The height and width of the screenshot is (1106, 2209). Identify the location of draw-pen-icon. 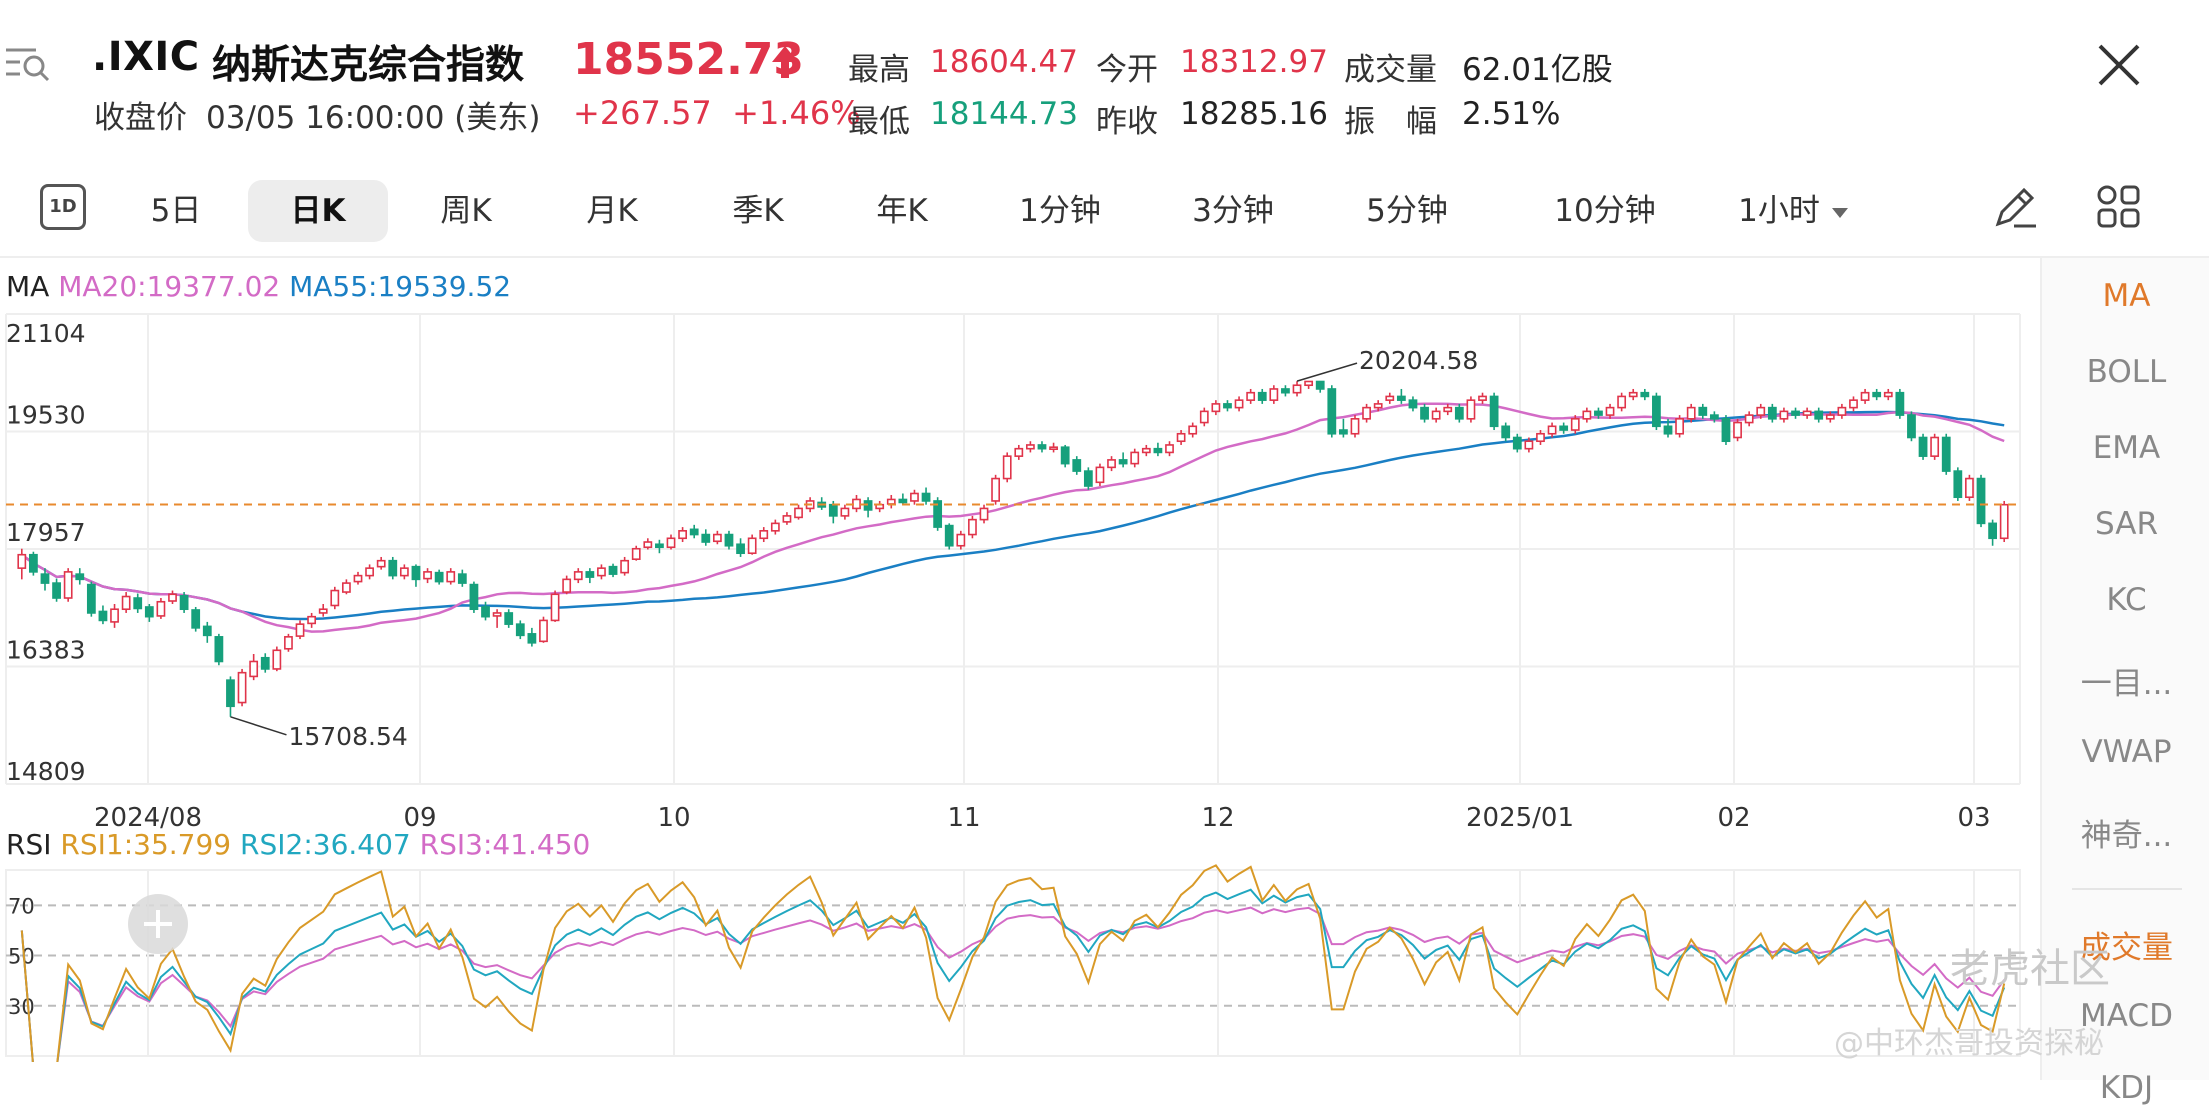
(2015, 207).